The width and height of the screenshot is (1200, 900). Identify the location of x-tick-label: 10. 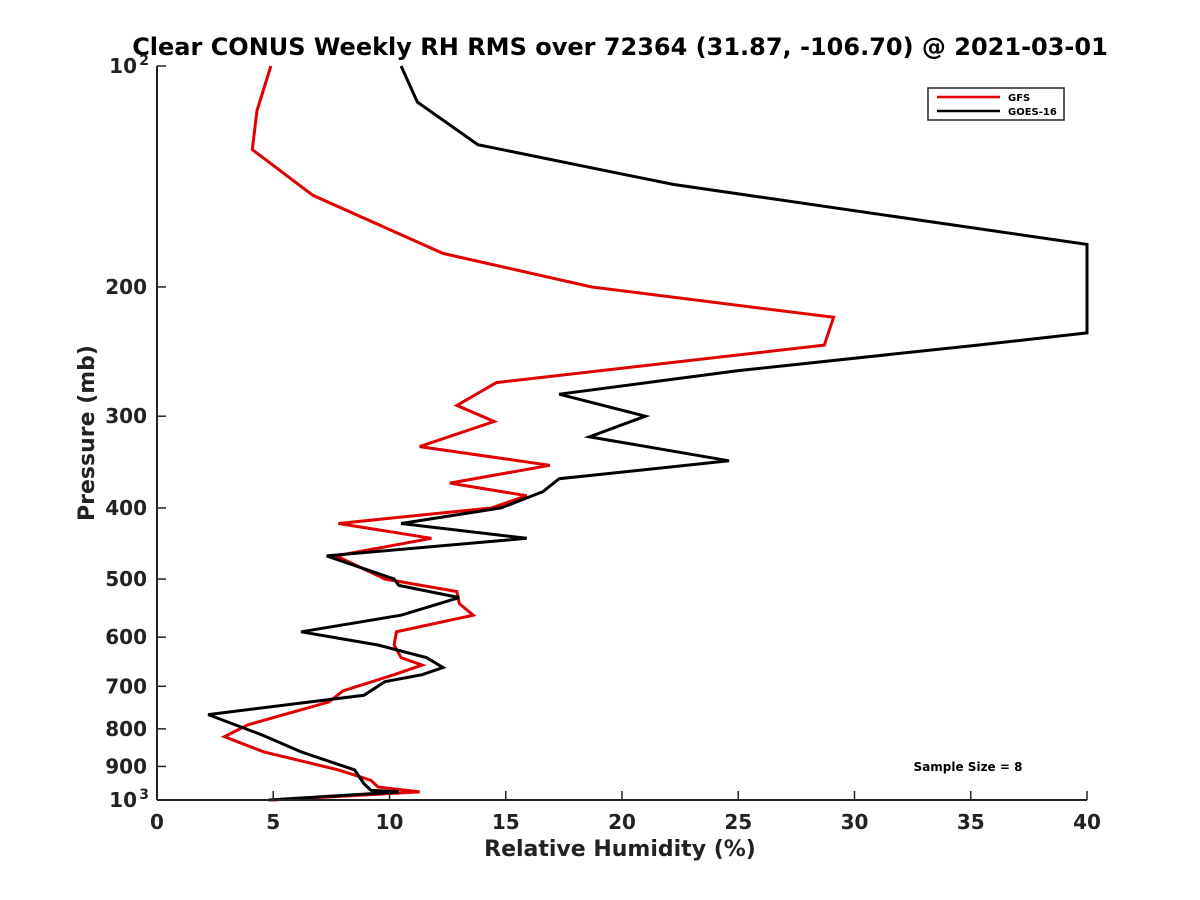
(390, 822).